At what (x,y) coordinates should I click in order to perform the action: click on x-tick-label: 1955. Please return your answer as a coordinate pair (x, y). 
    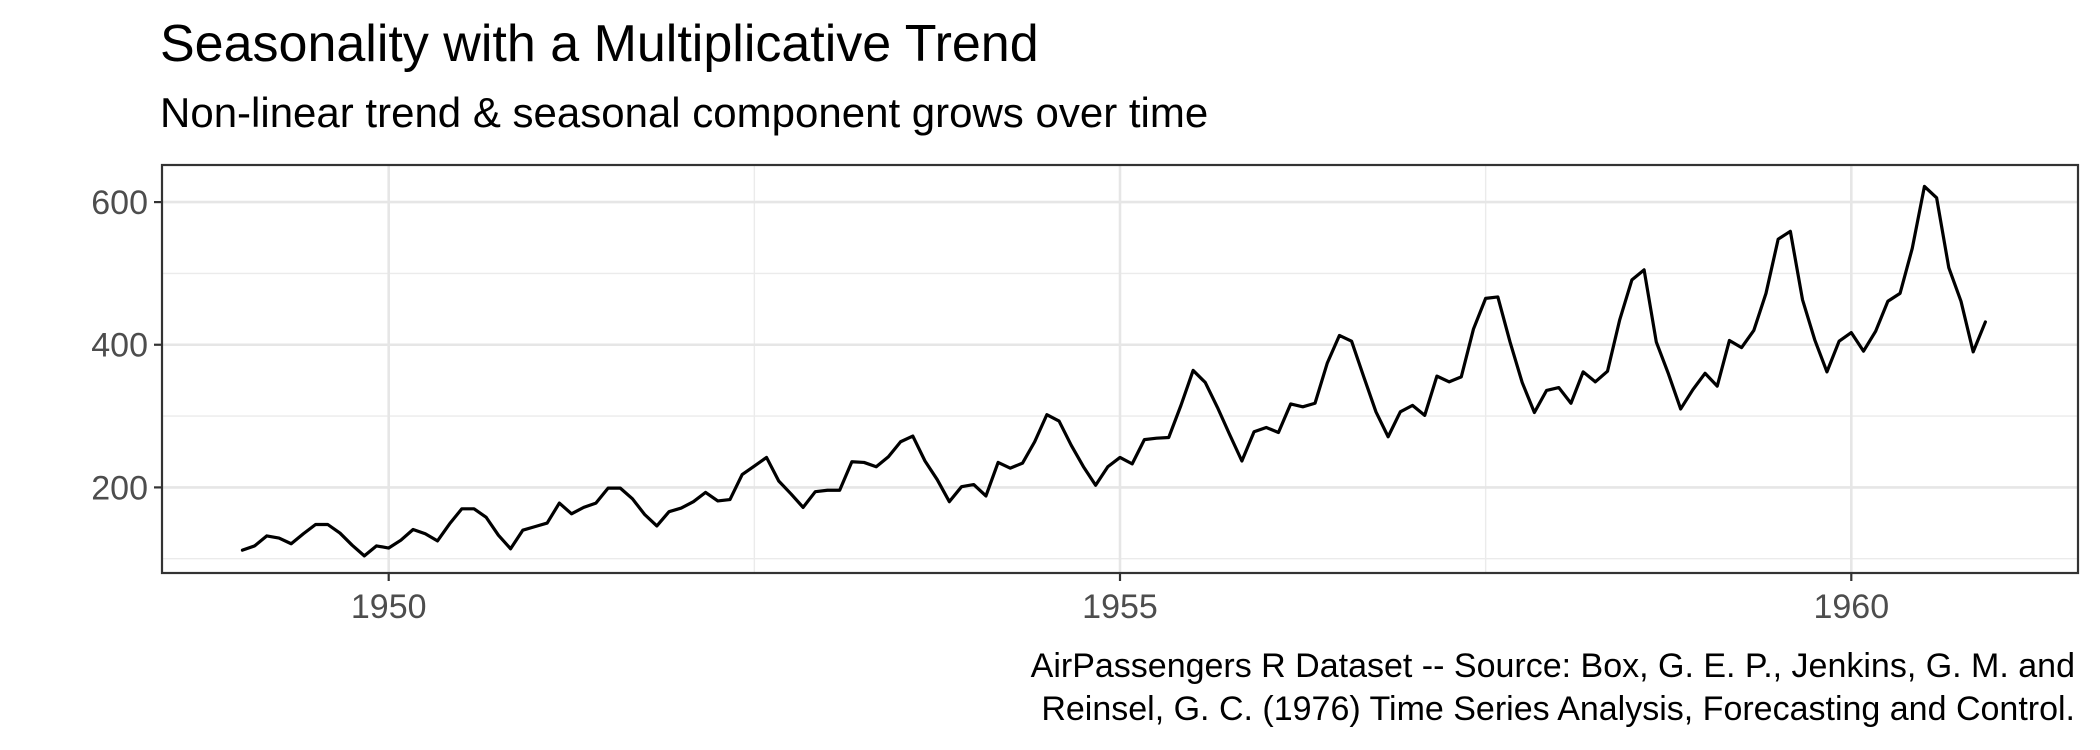
    Looking at the image, I should click on (1120, 607).